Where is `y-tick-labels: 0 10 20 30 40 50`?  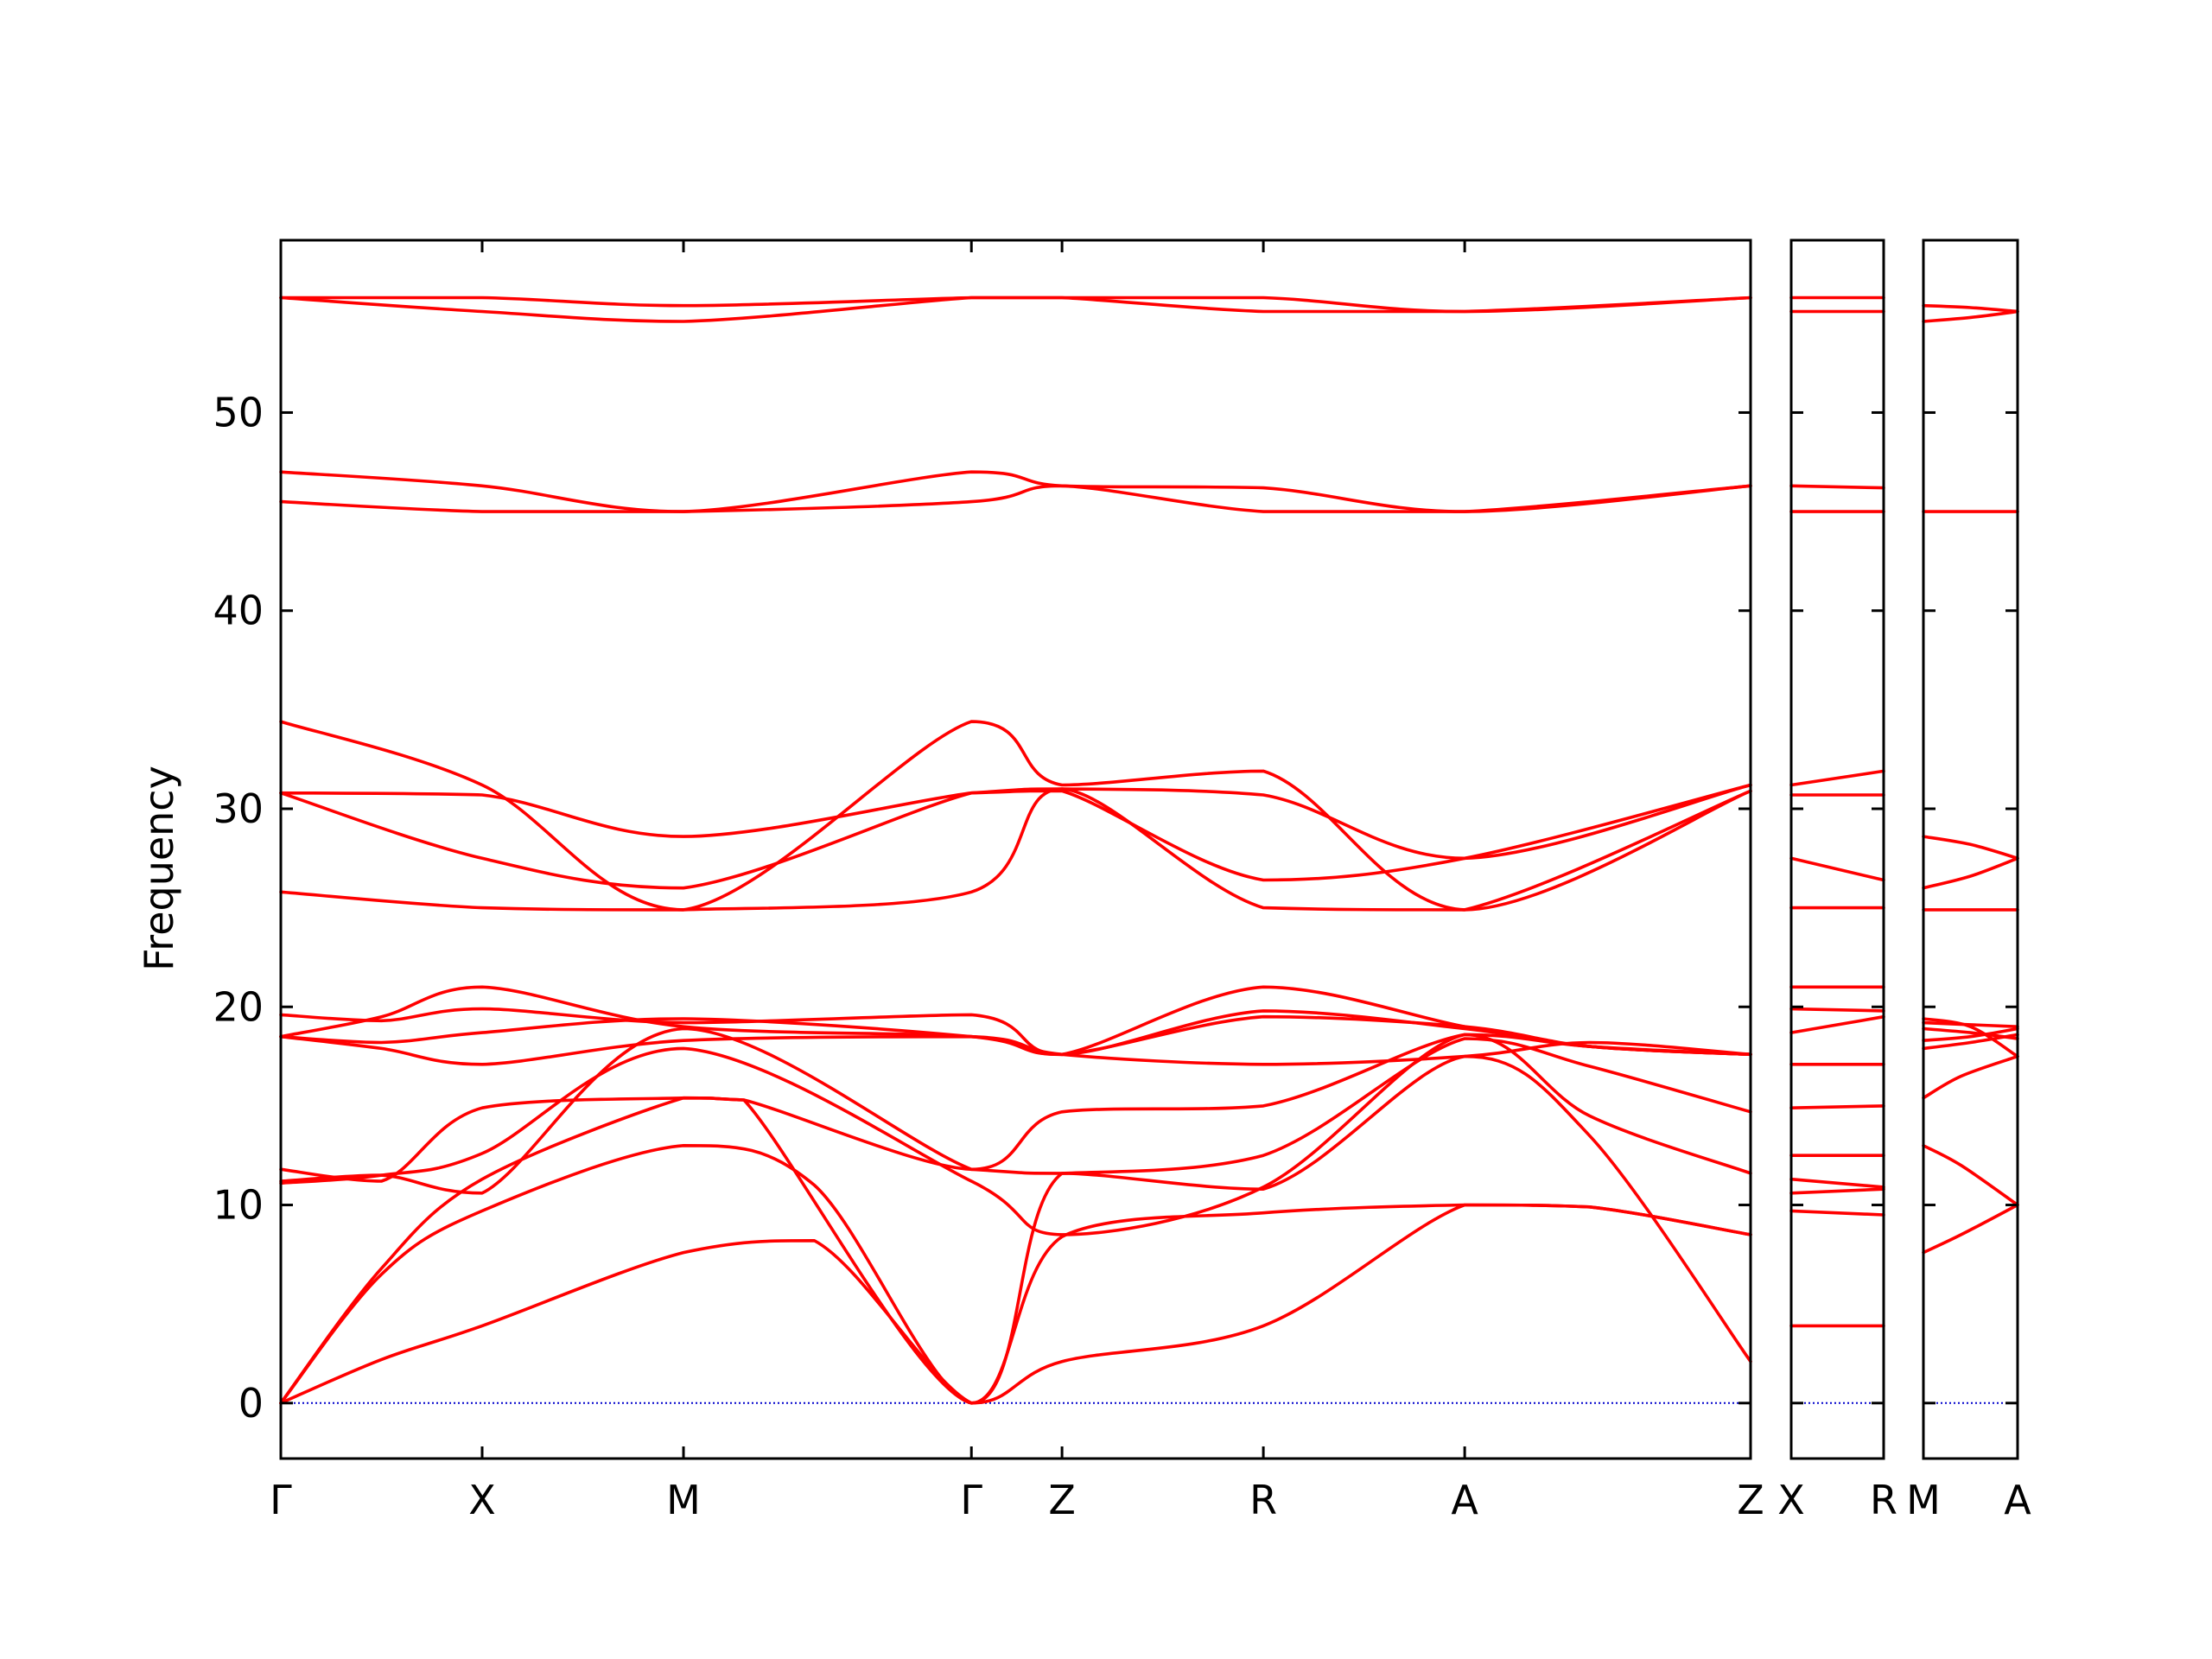
y-tick-labels: 0 10 20 30 40 50 is located at coordinates (238, 907).